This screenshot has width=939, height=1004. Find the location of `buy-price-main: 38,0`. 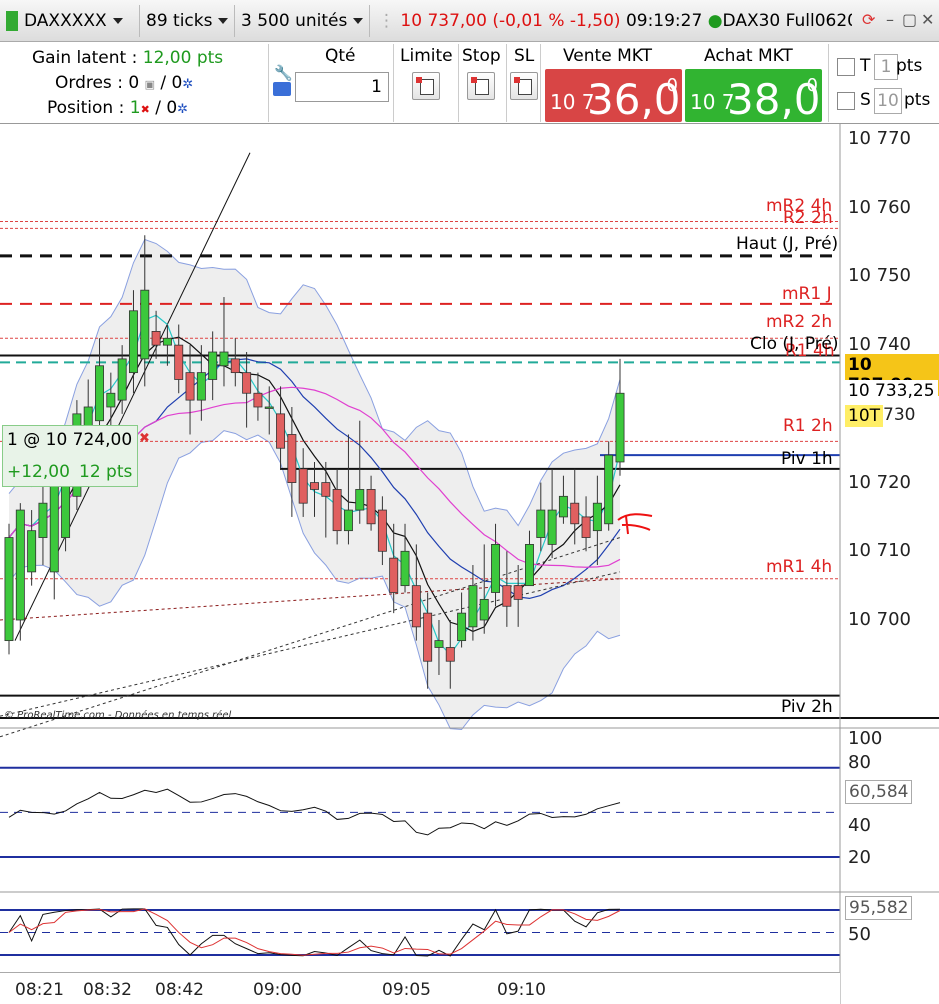

buy-price-main: 38,0 is located at coordinates (774, 99).